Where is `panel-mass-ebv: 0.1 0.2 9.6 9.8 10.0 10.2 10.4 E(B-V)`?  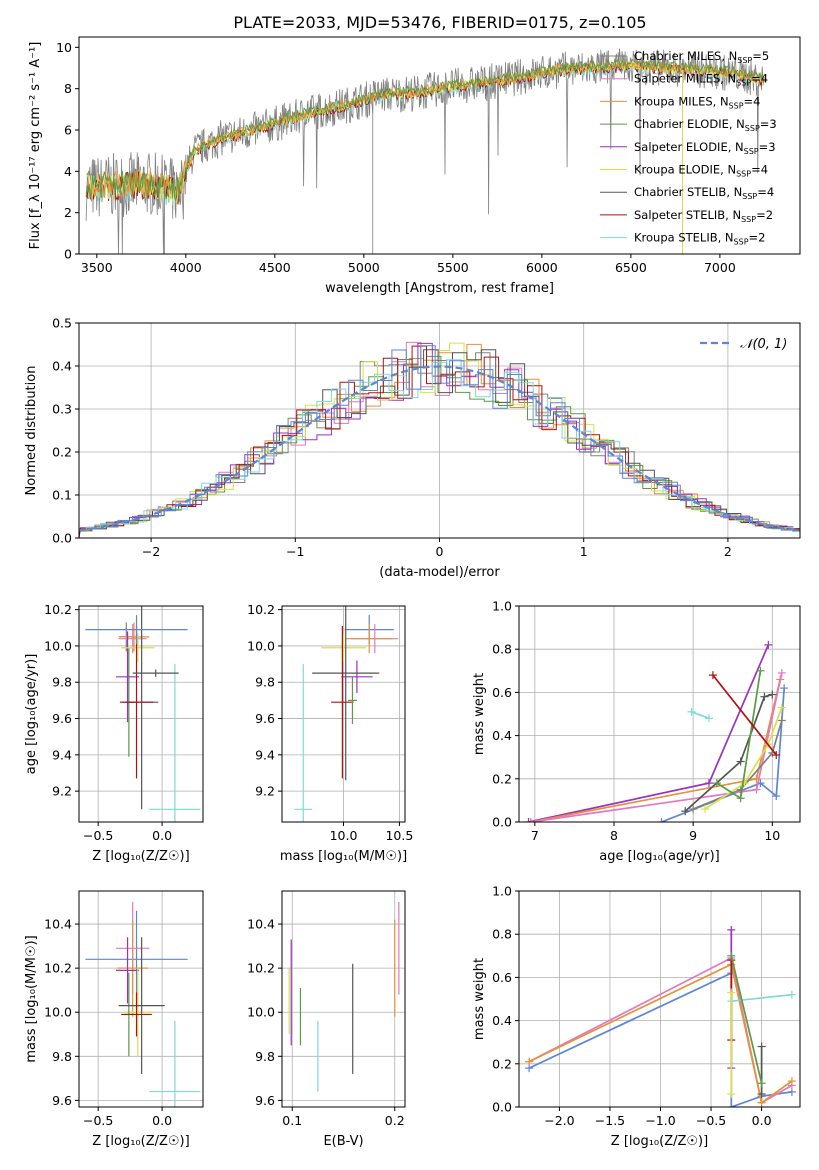 panel-mass-ebv: 0.1 0.2 9.6 9.8 10.0 10.2 10.4 E(B-V) is located at coordinates (326, 1019).